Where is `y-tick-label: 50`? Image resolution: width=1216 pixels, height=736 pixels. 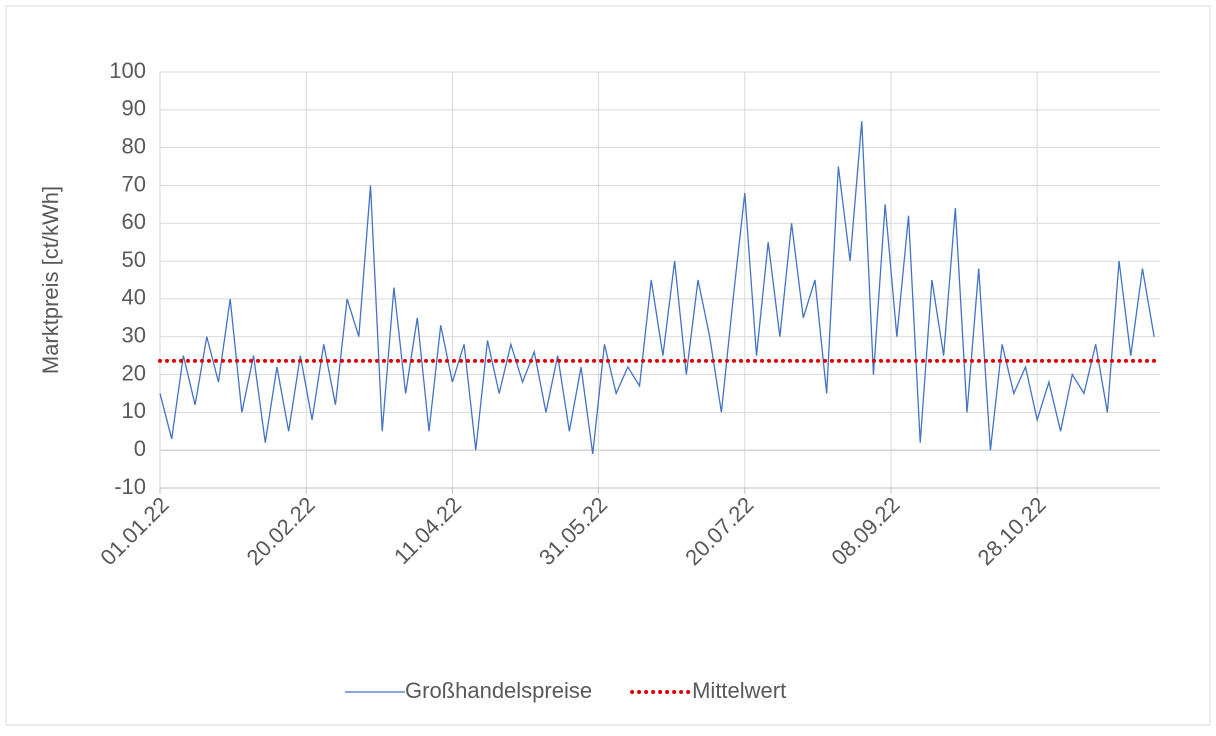
y-tick-label: 50 is located at coordinates (134, 259).